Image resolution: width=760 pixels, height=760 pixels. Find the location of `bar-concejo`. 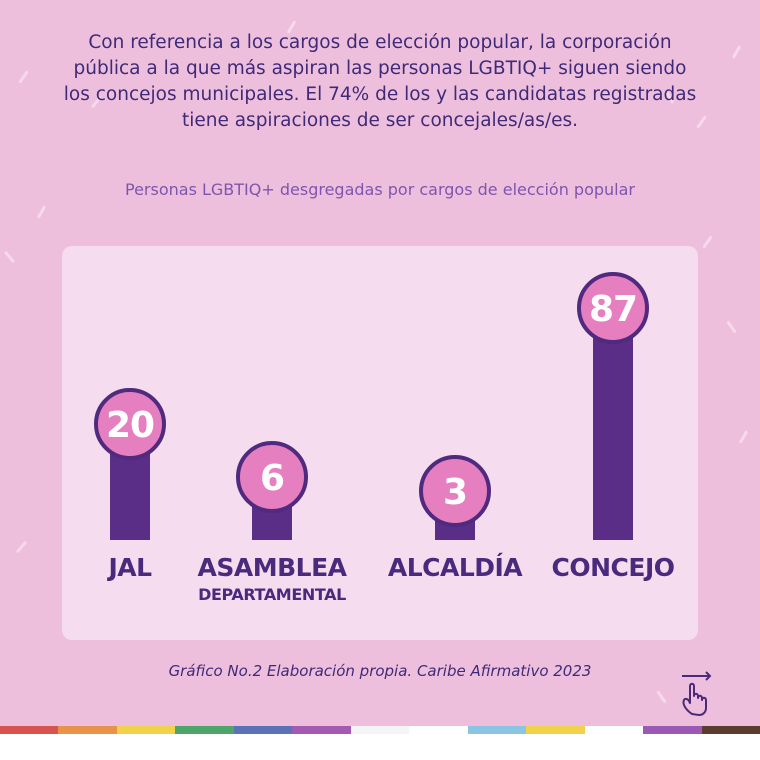

bar-concejo is located at coordinates (613, 424).